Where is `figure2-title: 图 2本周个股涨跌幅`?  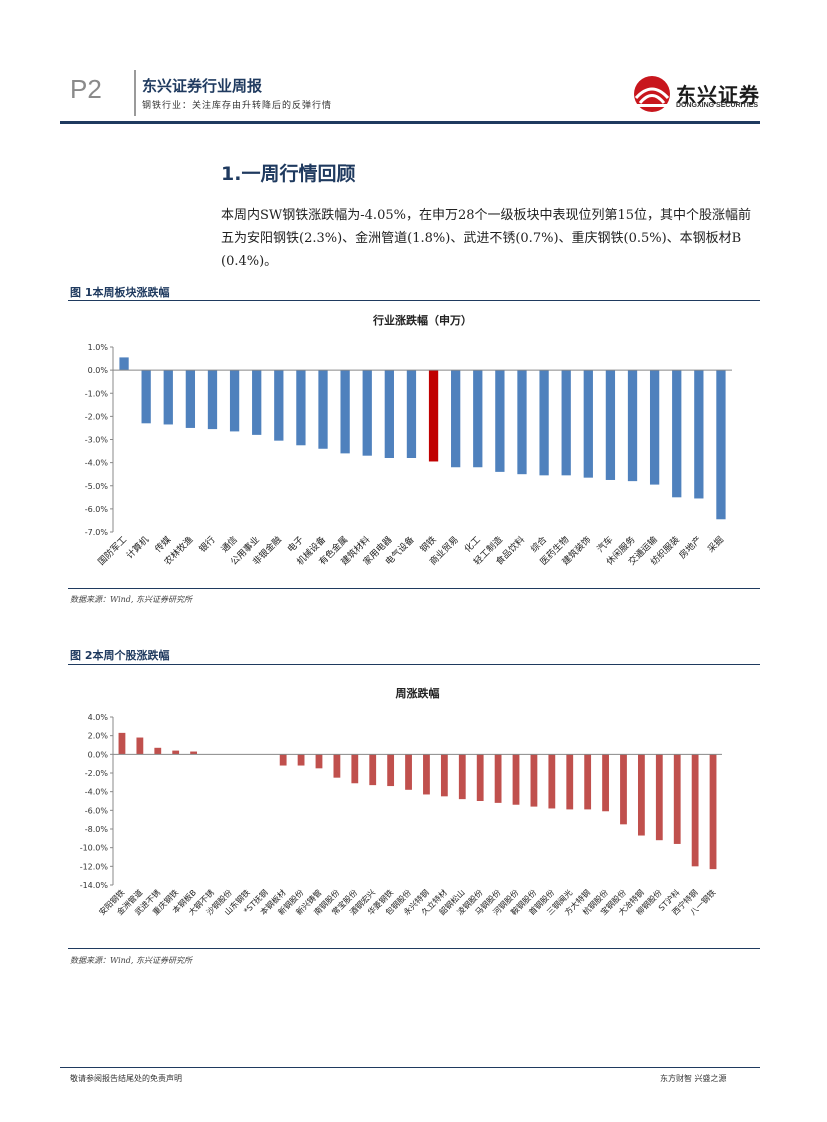
figure2-title: 图 2本周个股涨跌幅 is located at coordinates (120, 655).